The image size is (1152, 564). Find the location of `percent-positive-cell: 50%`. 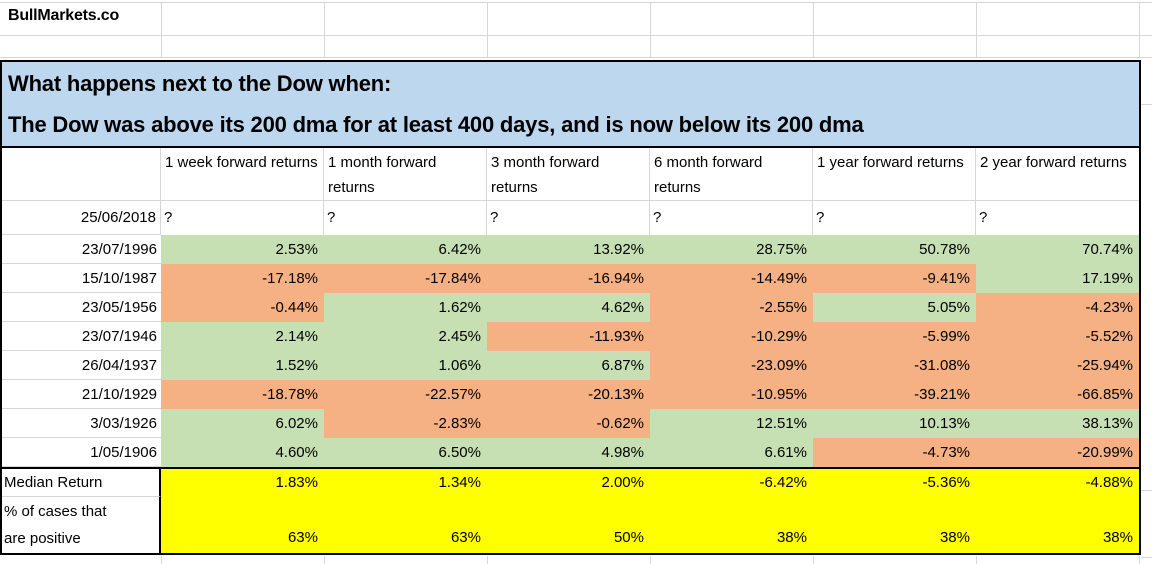

percent-positive-cell: 50% is located at coordinates (568, 525).